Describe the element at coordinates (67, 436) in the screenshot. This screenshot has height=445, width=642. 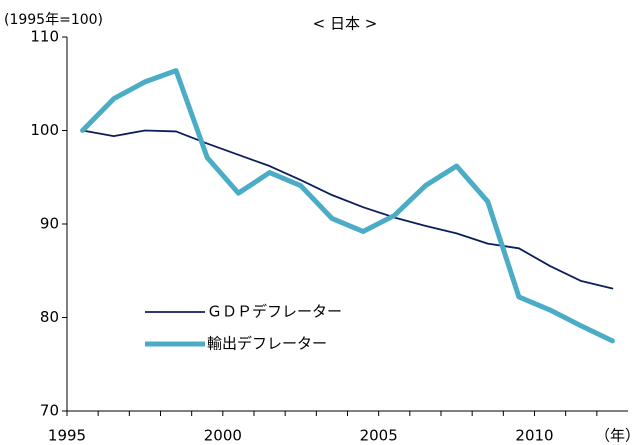
I see `x-tick-label: 1995` at that location.